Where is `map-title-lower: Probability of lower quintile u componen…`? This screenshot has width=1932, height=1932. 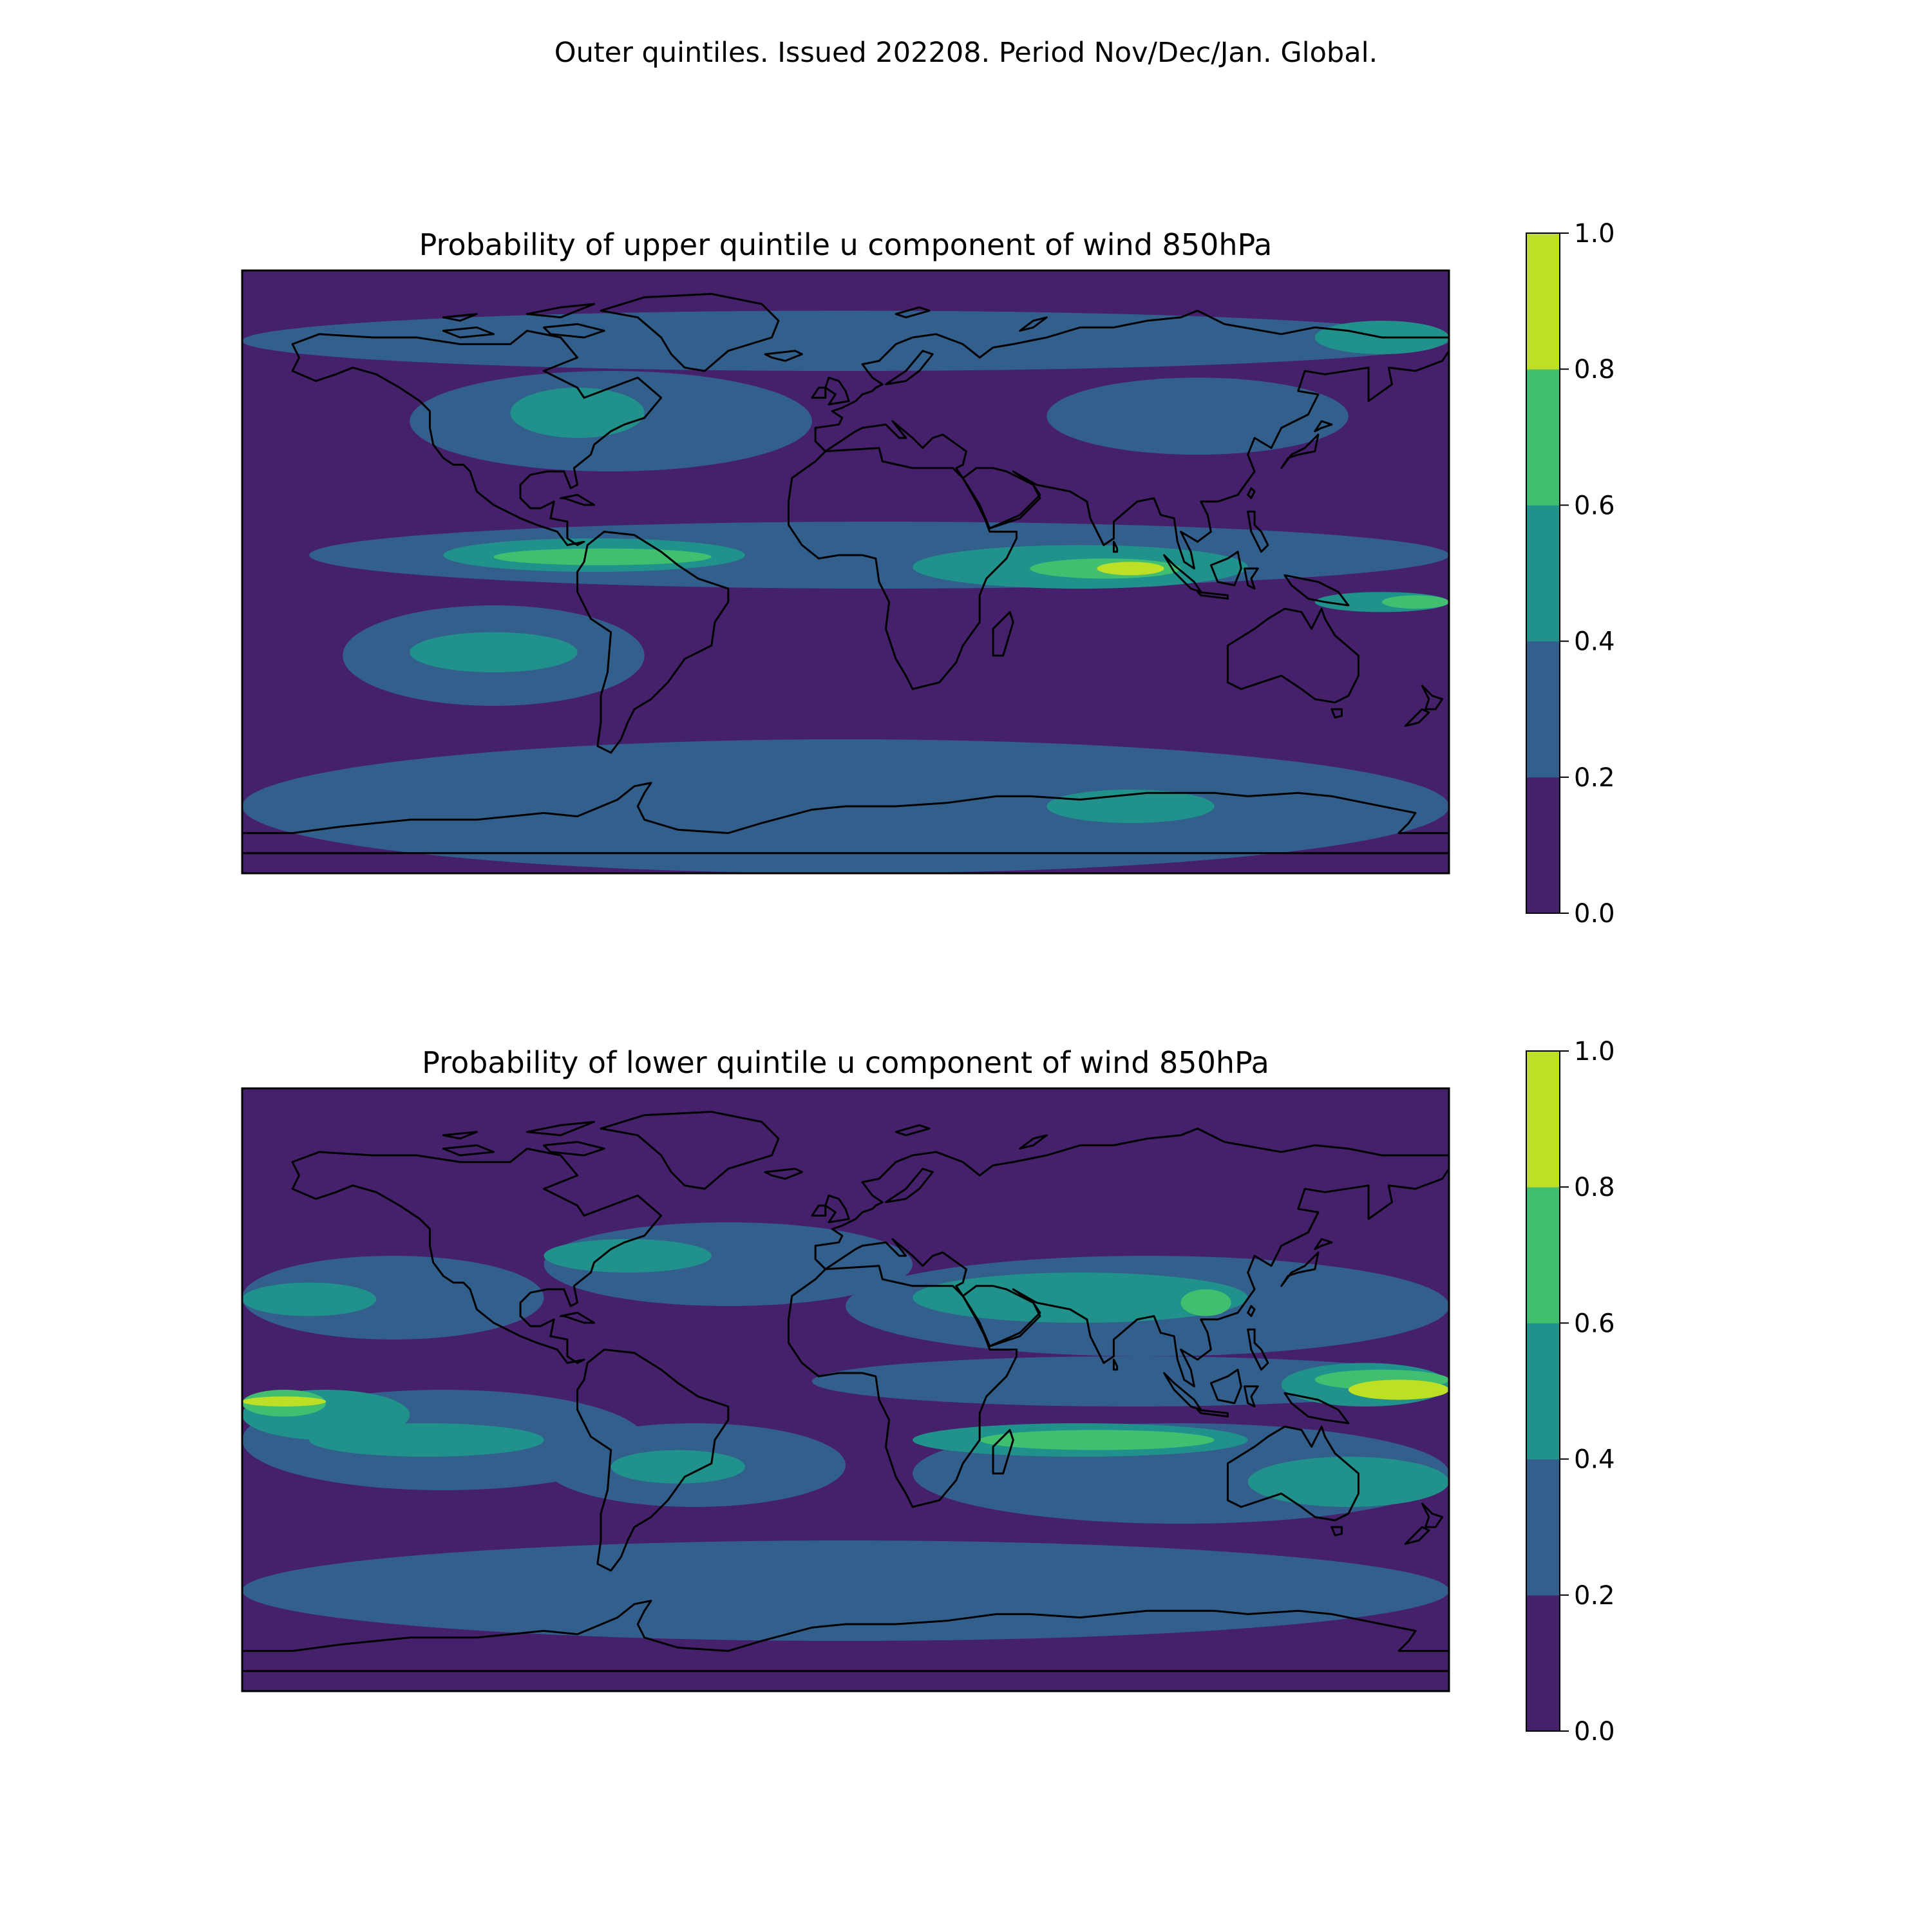 map-title-lower: Probability of lower quintile u componen… is located at coordinates (846, 1062).